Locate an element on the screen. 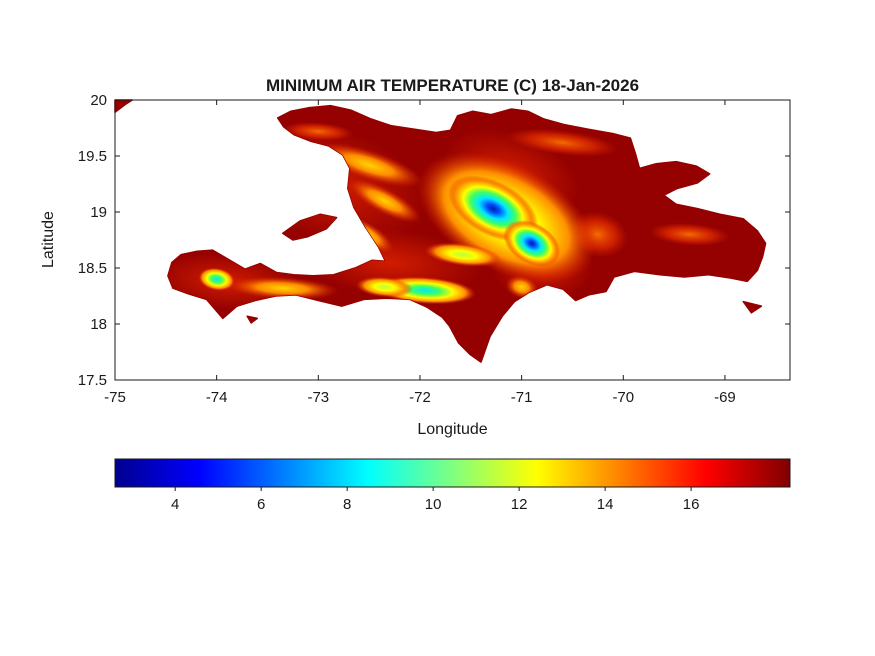  x-tick-label: -73 is located at coordinates (318, 397).